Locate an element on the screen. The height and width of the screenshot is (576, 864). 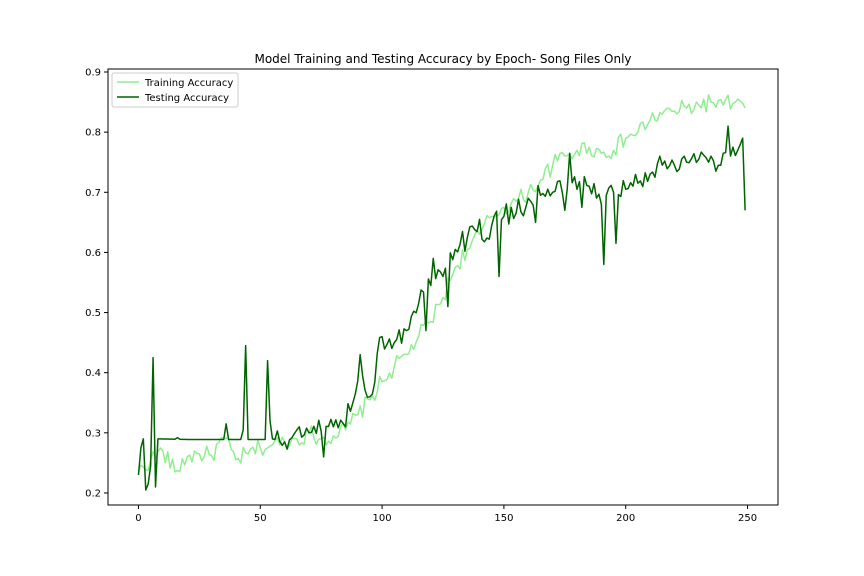
y-tick-label: 0.5 is located at coordinates (93, 313).